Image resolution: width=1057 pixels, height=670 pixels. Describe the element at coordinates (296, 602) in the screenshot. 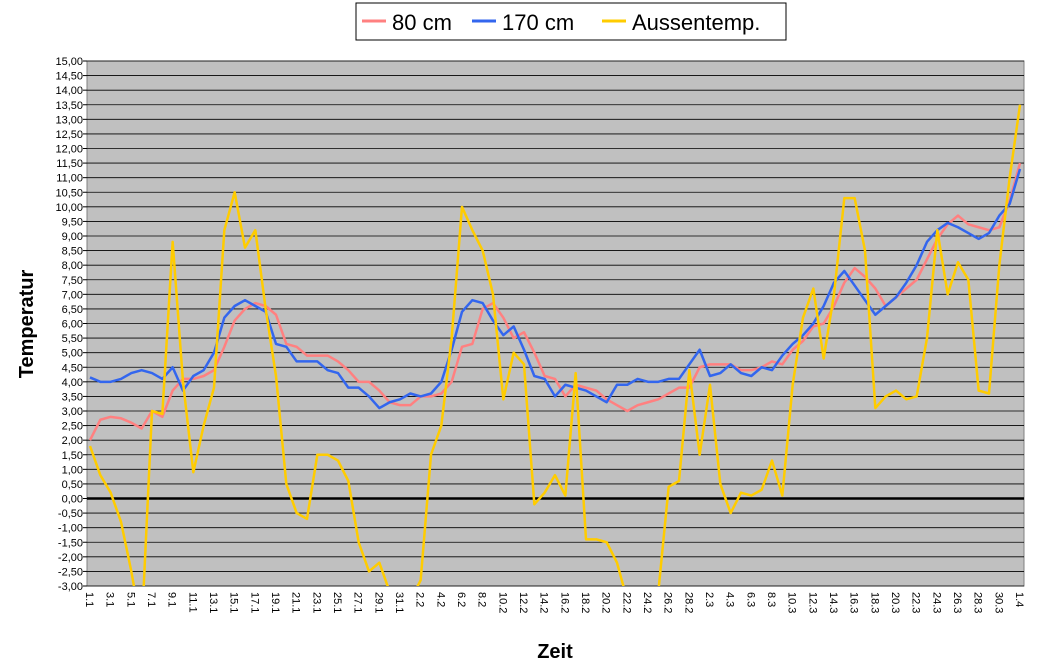

I see `x-tick-label: 21.1` at that location.